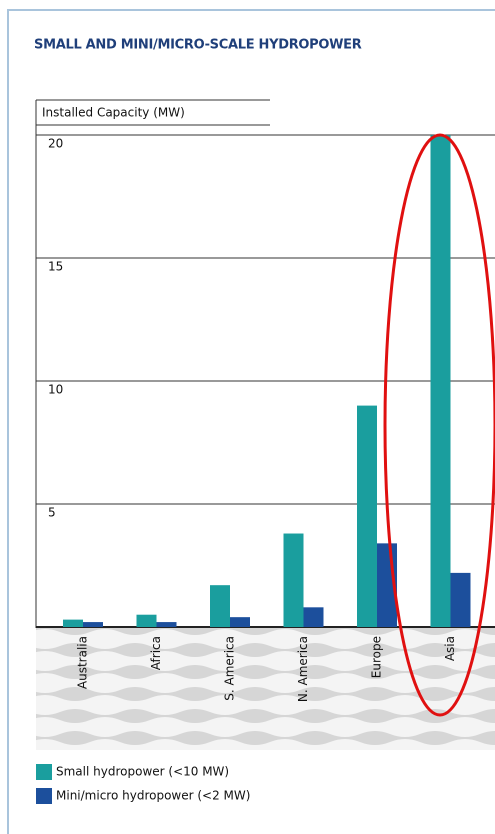 The height and width of the screenshot is (834, 495). Describe the element at coordinates (377, 657) in the screenshot. I see `x-tick-label: Europe` at that location.